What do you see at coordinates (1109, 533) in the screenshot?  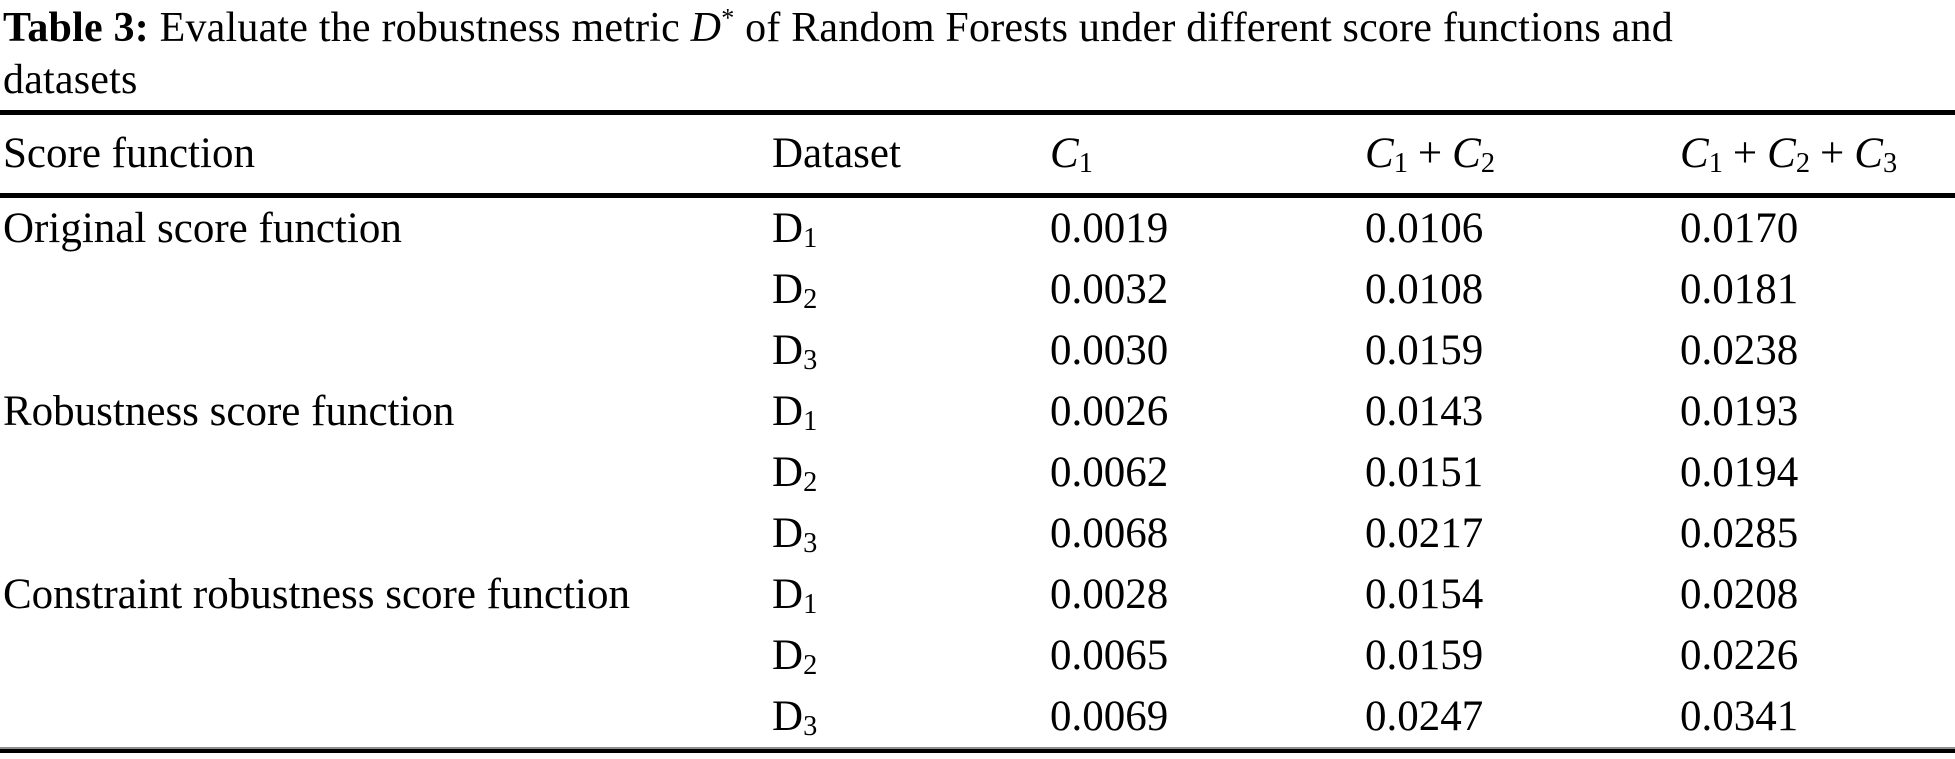 I see `cell-value: 0.0068` at bounding box center [1109, 533].